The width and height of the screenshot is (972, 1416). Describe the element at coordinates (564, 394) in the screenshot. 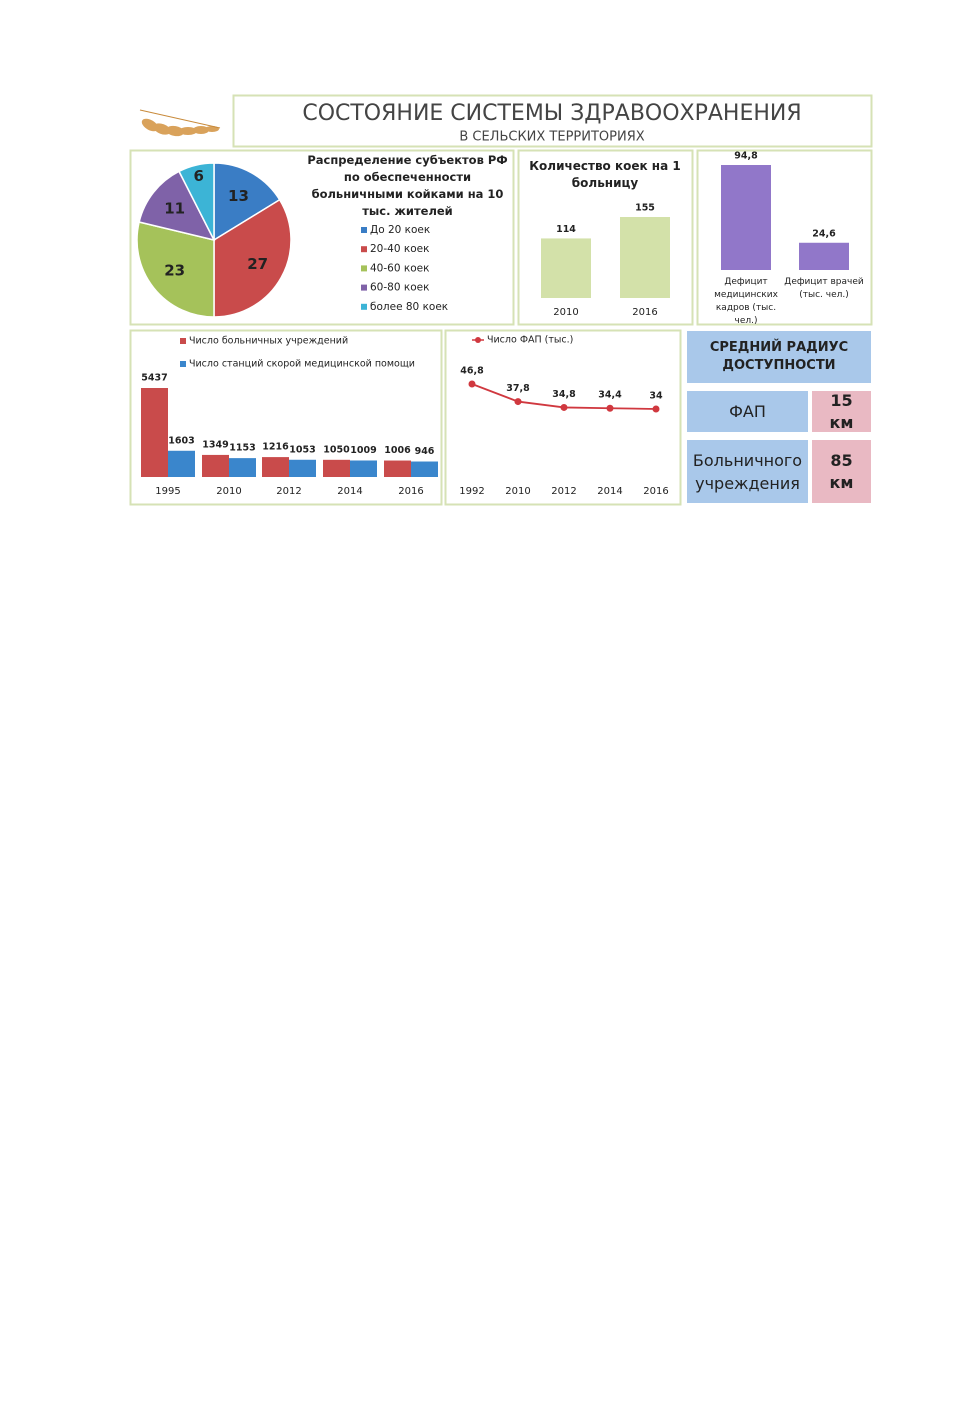

I see `value-label: 34,8` at that location.